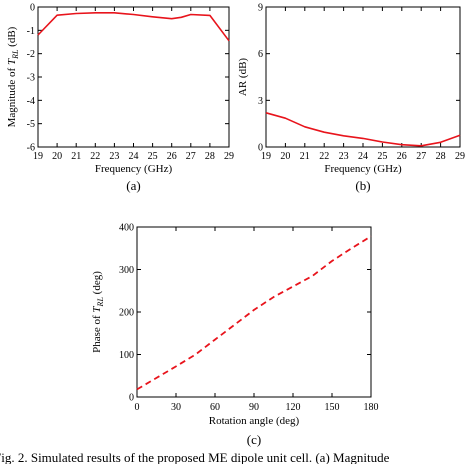 The image size is (474, 464). What do you see at coordinates (362, 185) in the screenshot?
I see `panel-label: (b)` at bounding box center [362, 185].